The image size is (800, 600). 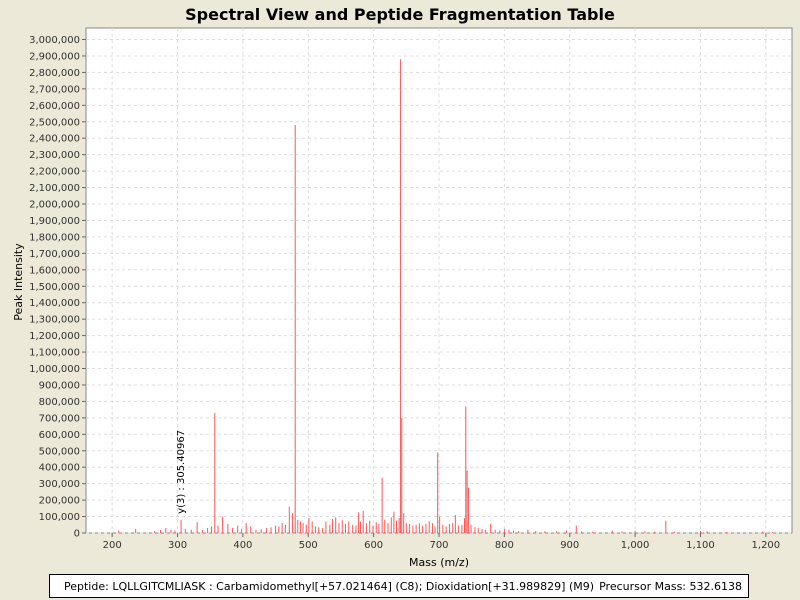 What do you see at coordinates (54, 369) in the screenshot?
I see `y-tick-label: 1,000,000` at bounding box center [54, 369].